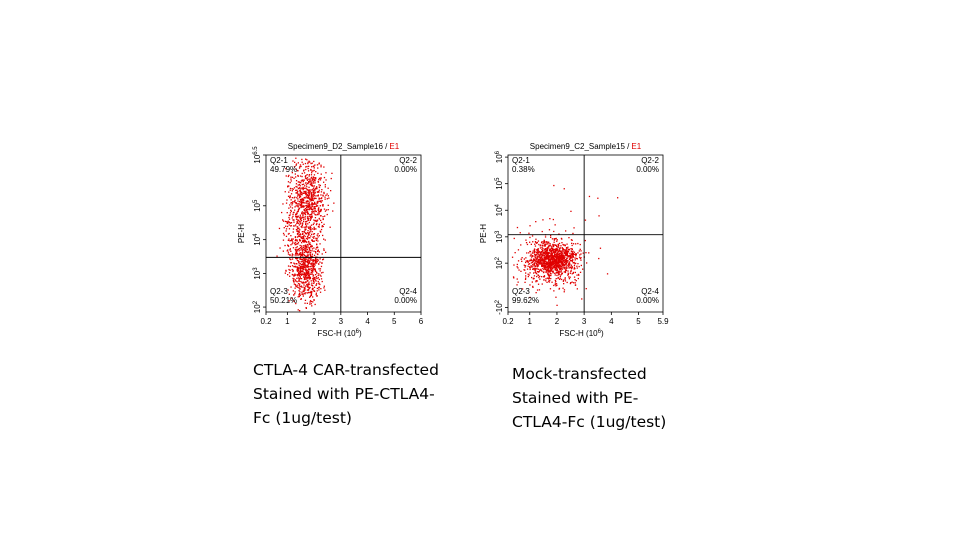  Describe the element at coordinates (283, 169) in the screenshot. I see `quadrant-percent: 49.79%` at that location.